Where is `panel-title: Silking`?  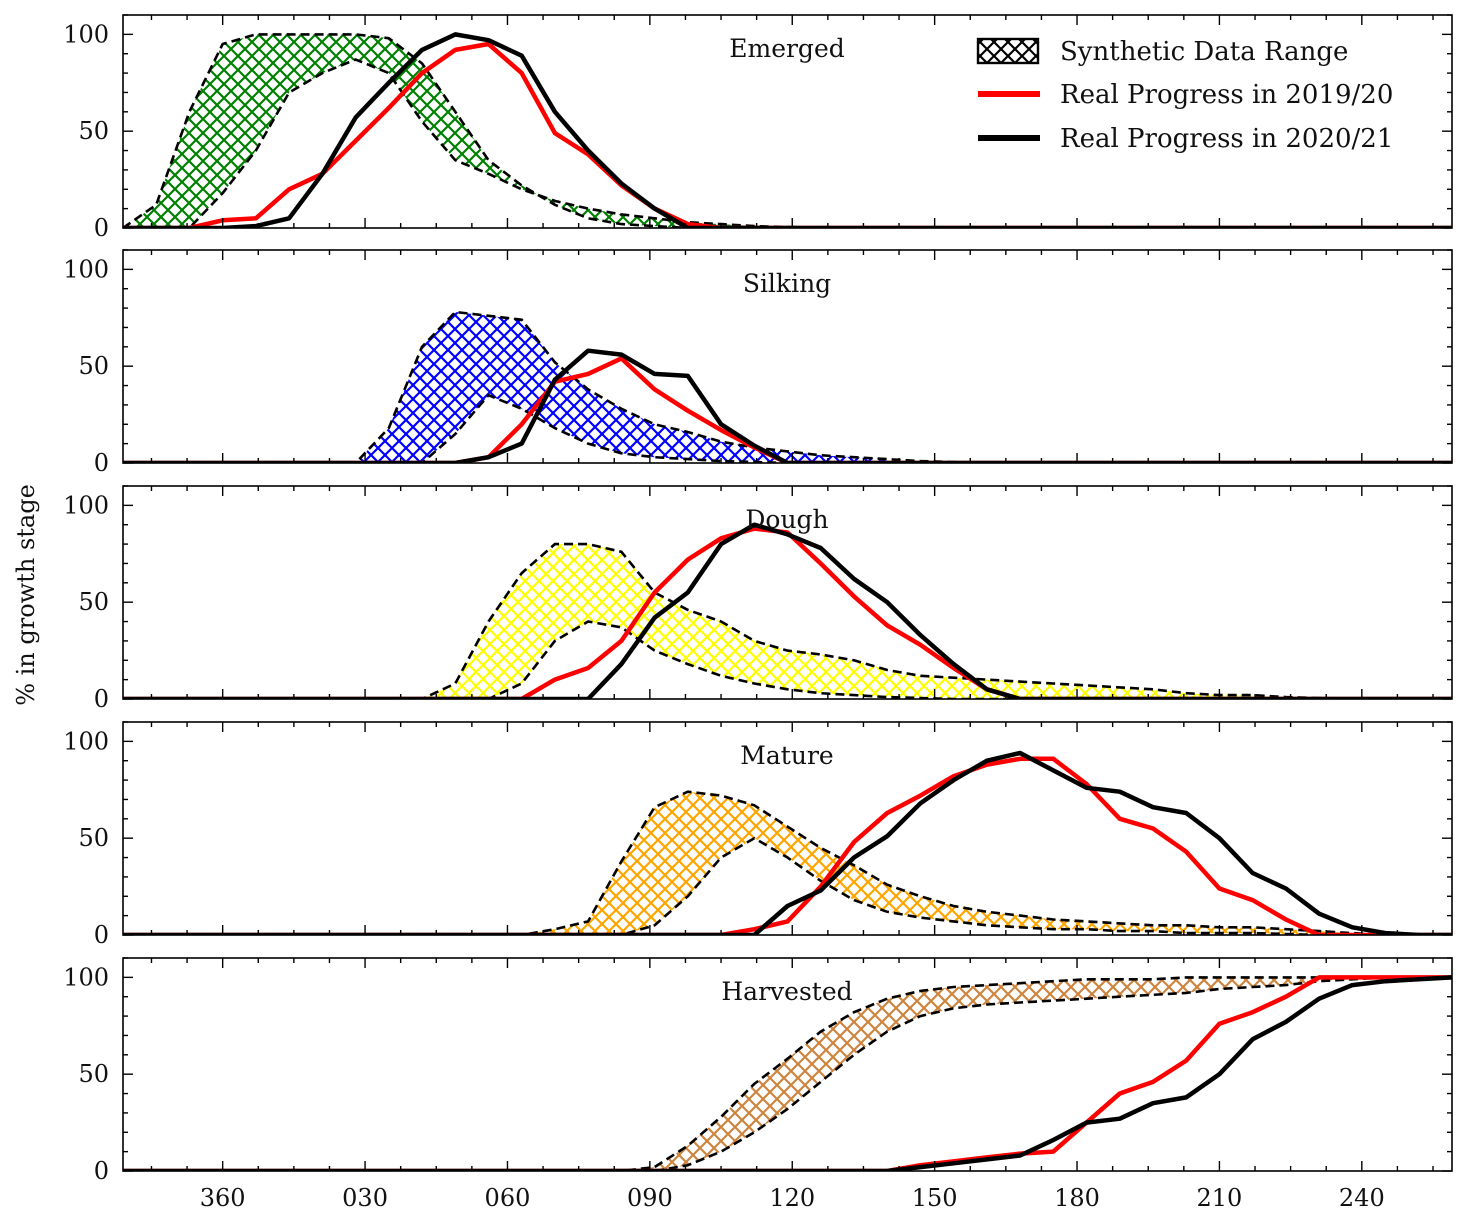 panel-title: Silking is located at coordinates (787, 283).